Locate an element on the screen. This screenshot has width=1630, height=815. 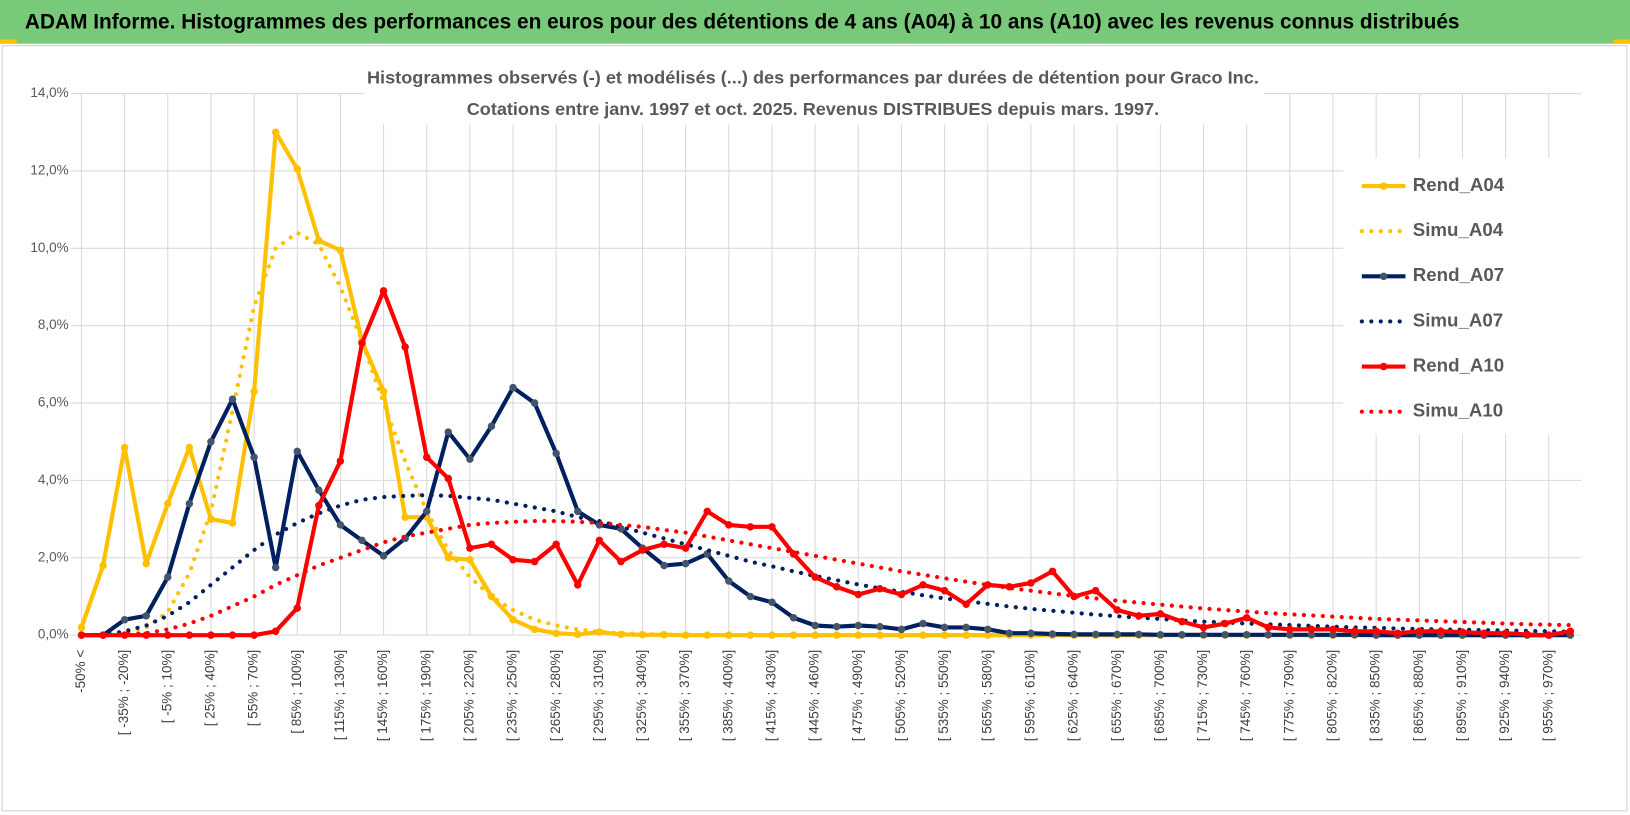
y-tick-label: 14,0% is located at coordinates (49, 92).